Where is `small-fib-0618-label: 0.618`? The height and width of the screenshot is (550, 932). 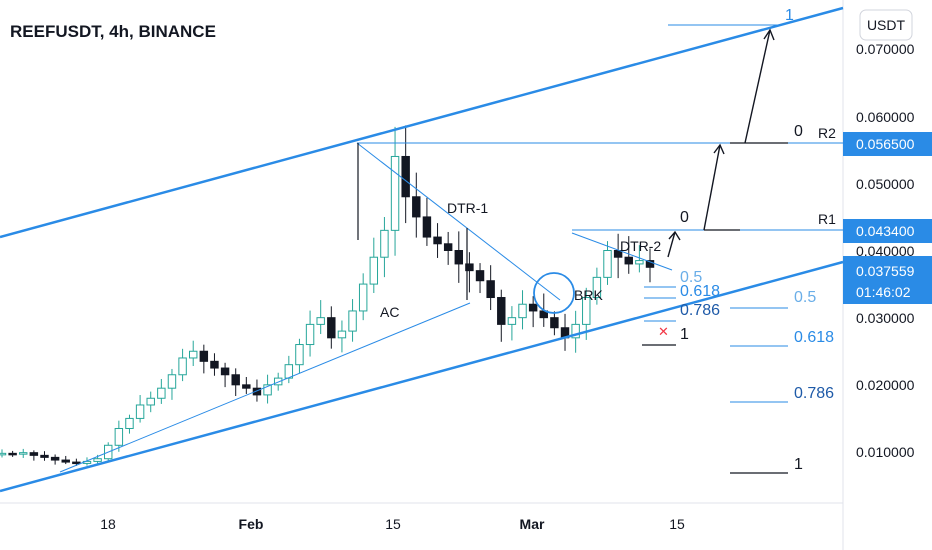
small-fib-0618-label: 0.618 is located at coordinates (700, 291).